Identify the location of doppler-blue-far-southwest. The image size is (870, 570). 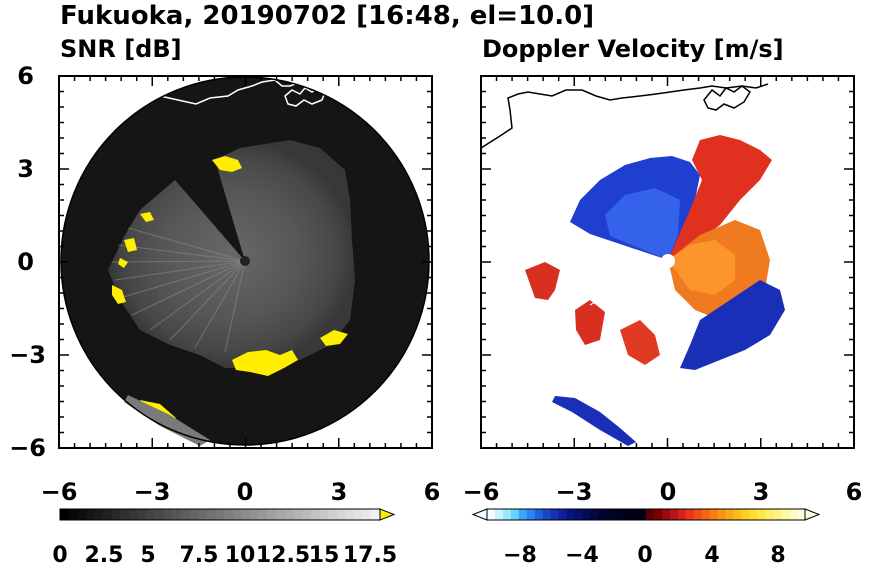
(594, 421).